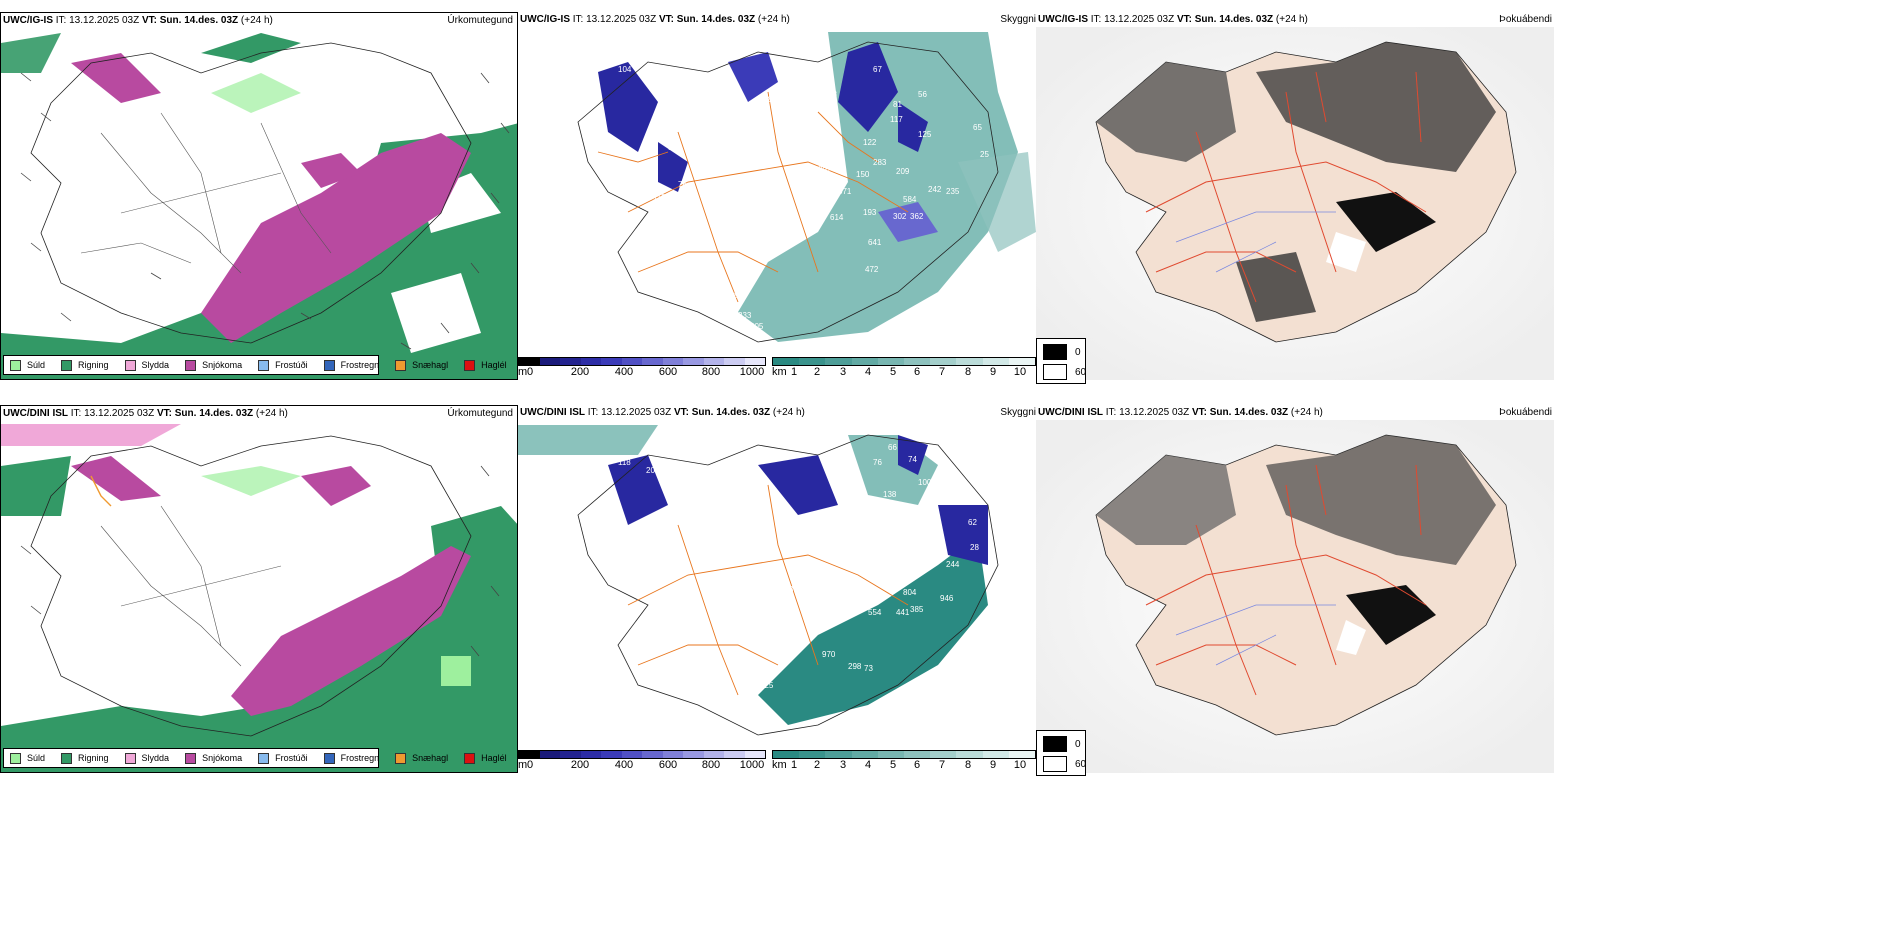 This screenshot has height=950, width=1900. What do you see at coordinates (1295, 596) in the screenshot?
I see `fog-map-dini` at bounding box center [1295, 596].